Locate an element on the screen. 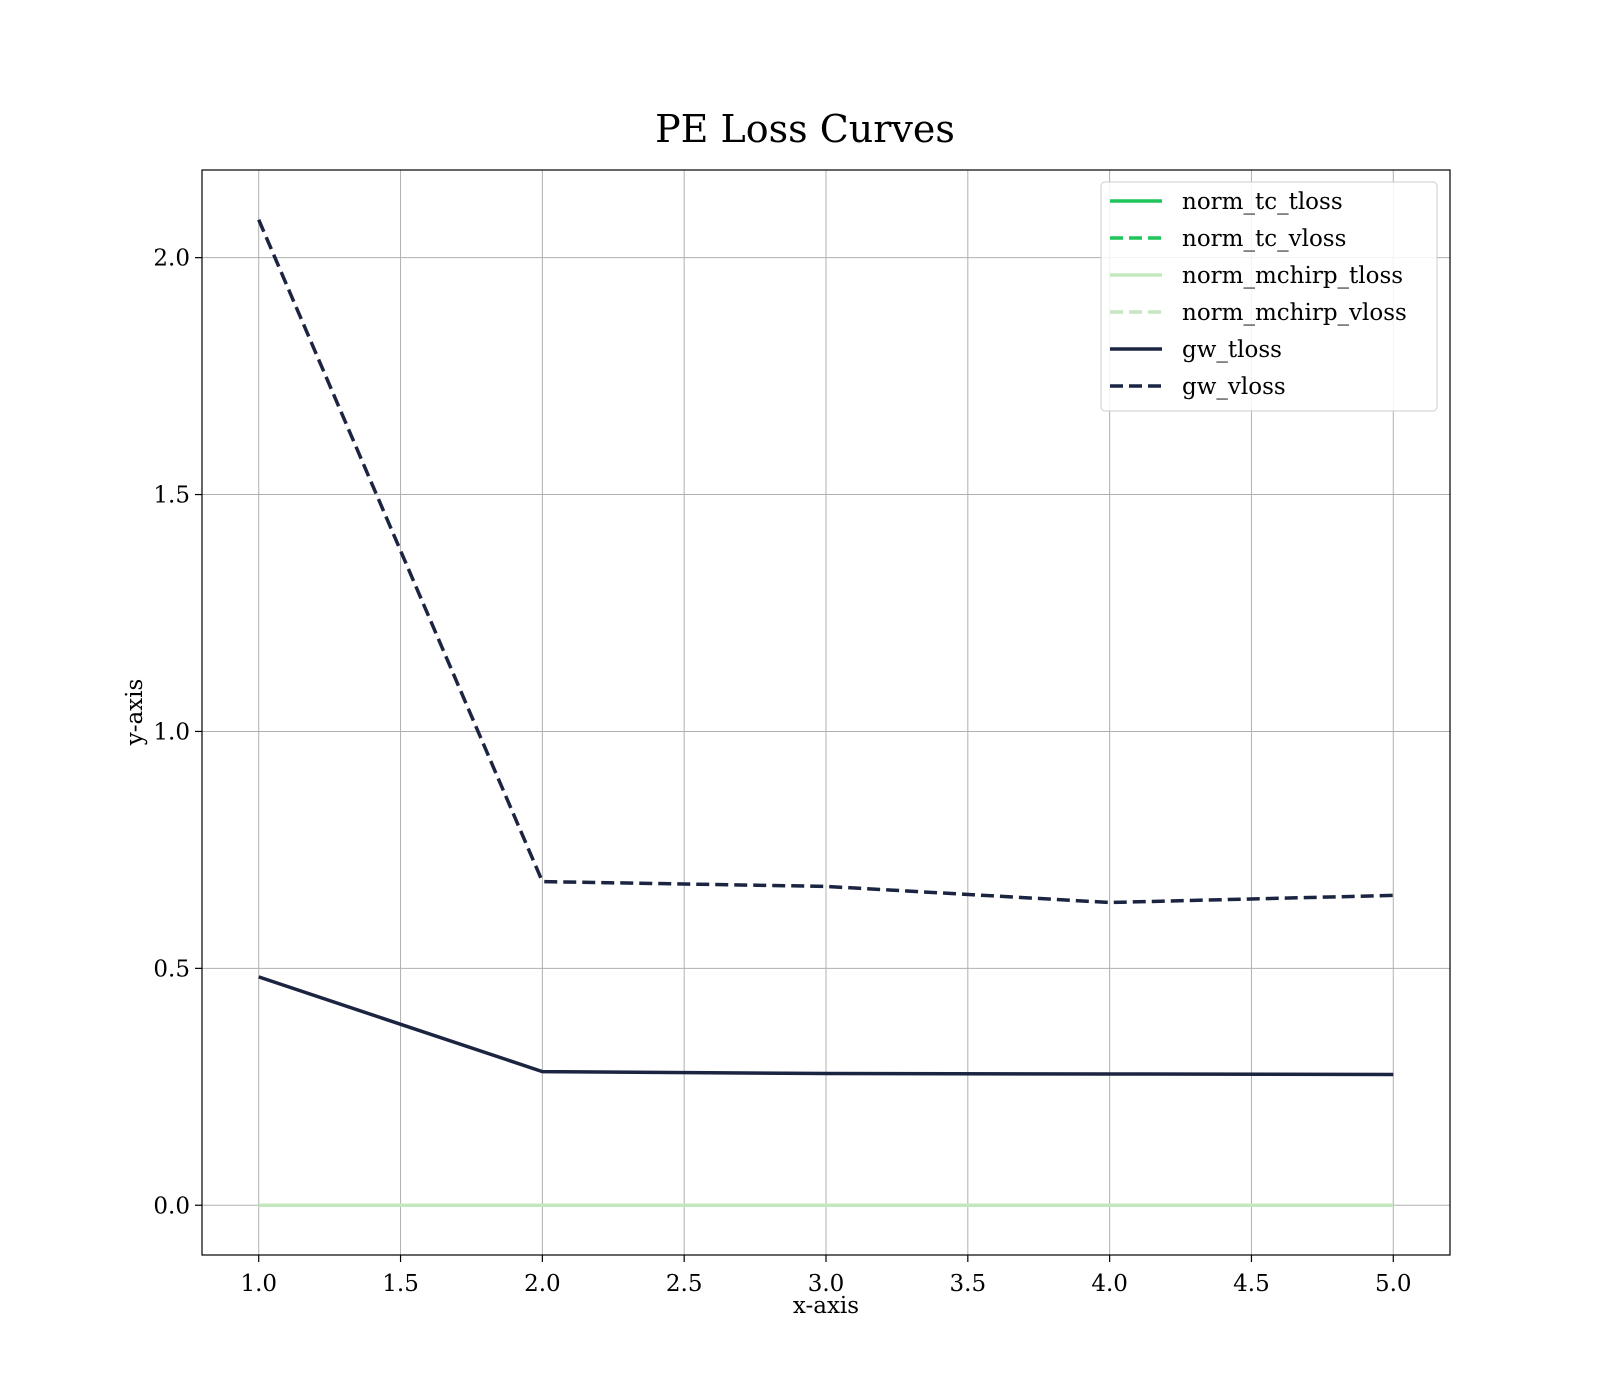 This screenshot has width=1600, height=1400. x-axis-label: x-axis is located at coordinates (826, 1306).